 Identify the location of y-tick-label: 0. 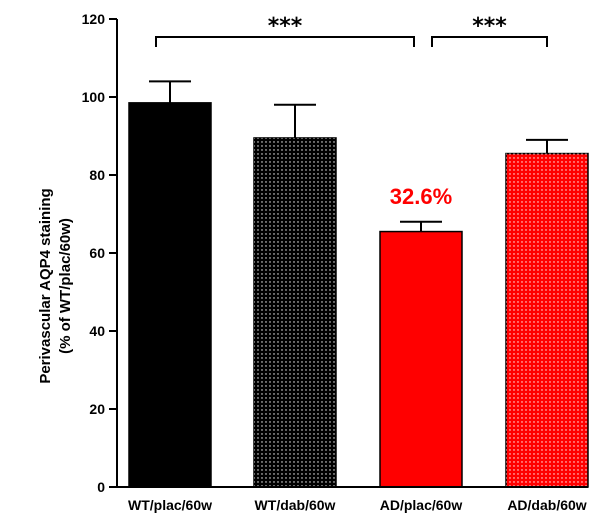
(101, 487).